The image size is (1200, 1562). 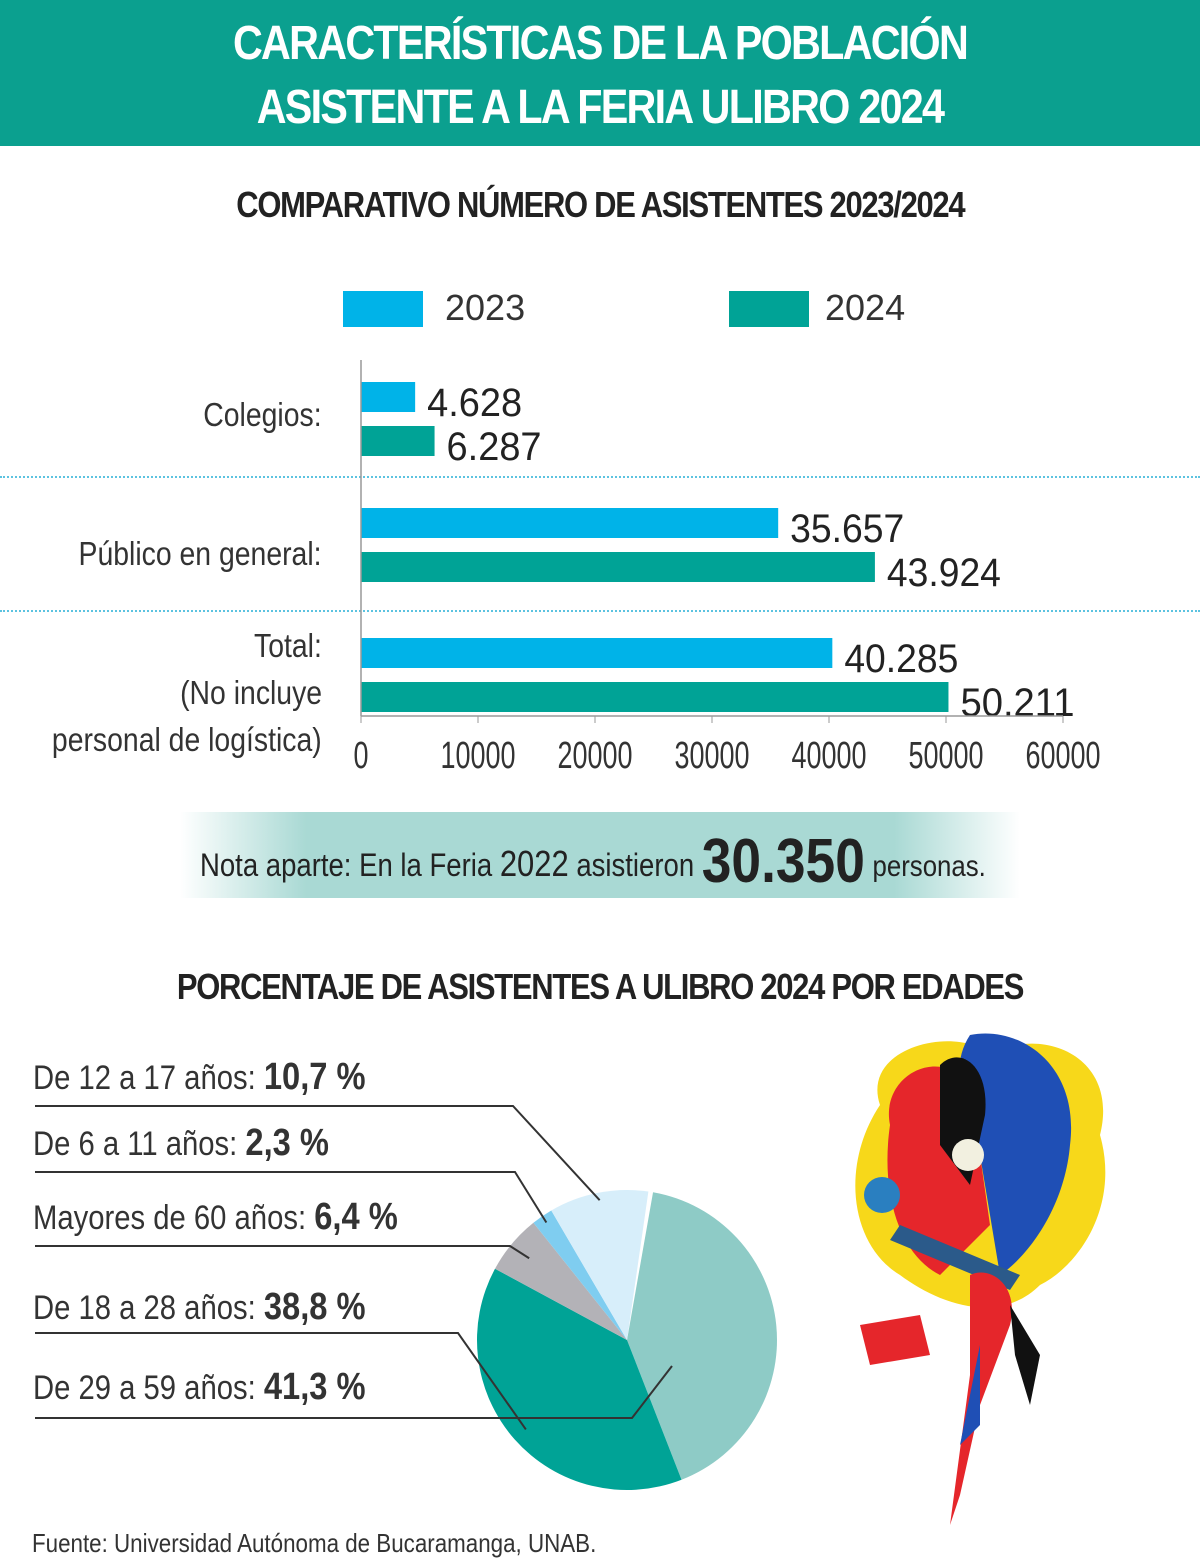 I want to click on x-tick-label: 30000, so click(x=712, y=756).